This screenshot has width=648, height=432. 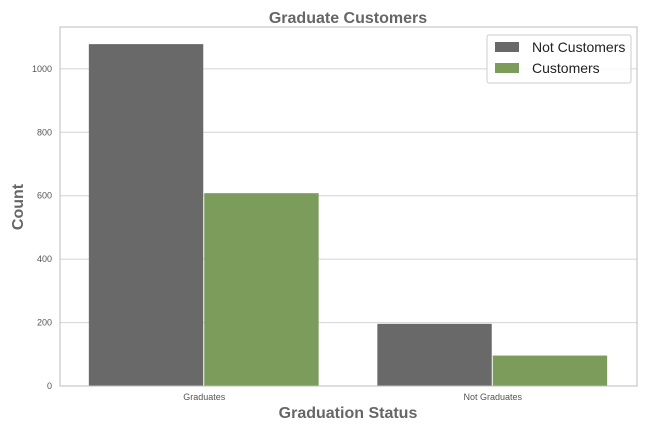 I want to click on y-tick-label: 800, so click(x=44, y=132).